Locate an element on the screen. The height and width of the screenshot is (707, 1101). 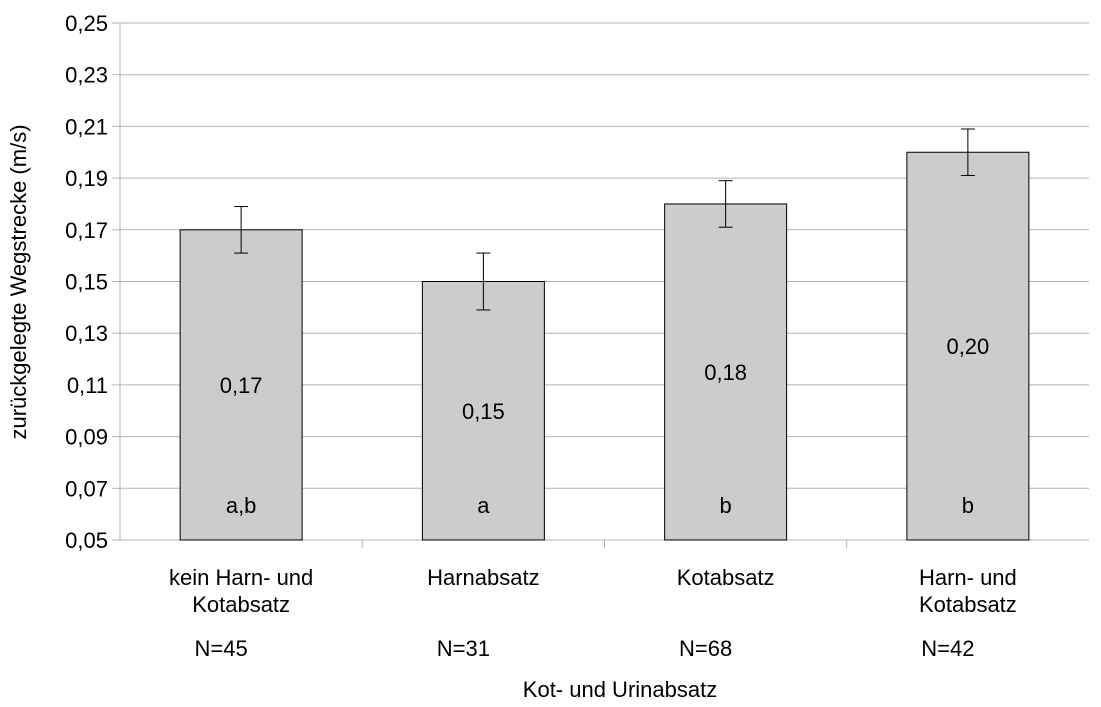
y-tick-label: 0,07 is located at coordinates (86, 488).